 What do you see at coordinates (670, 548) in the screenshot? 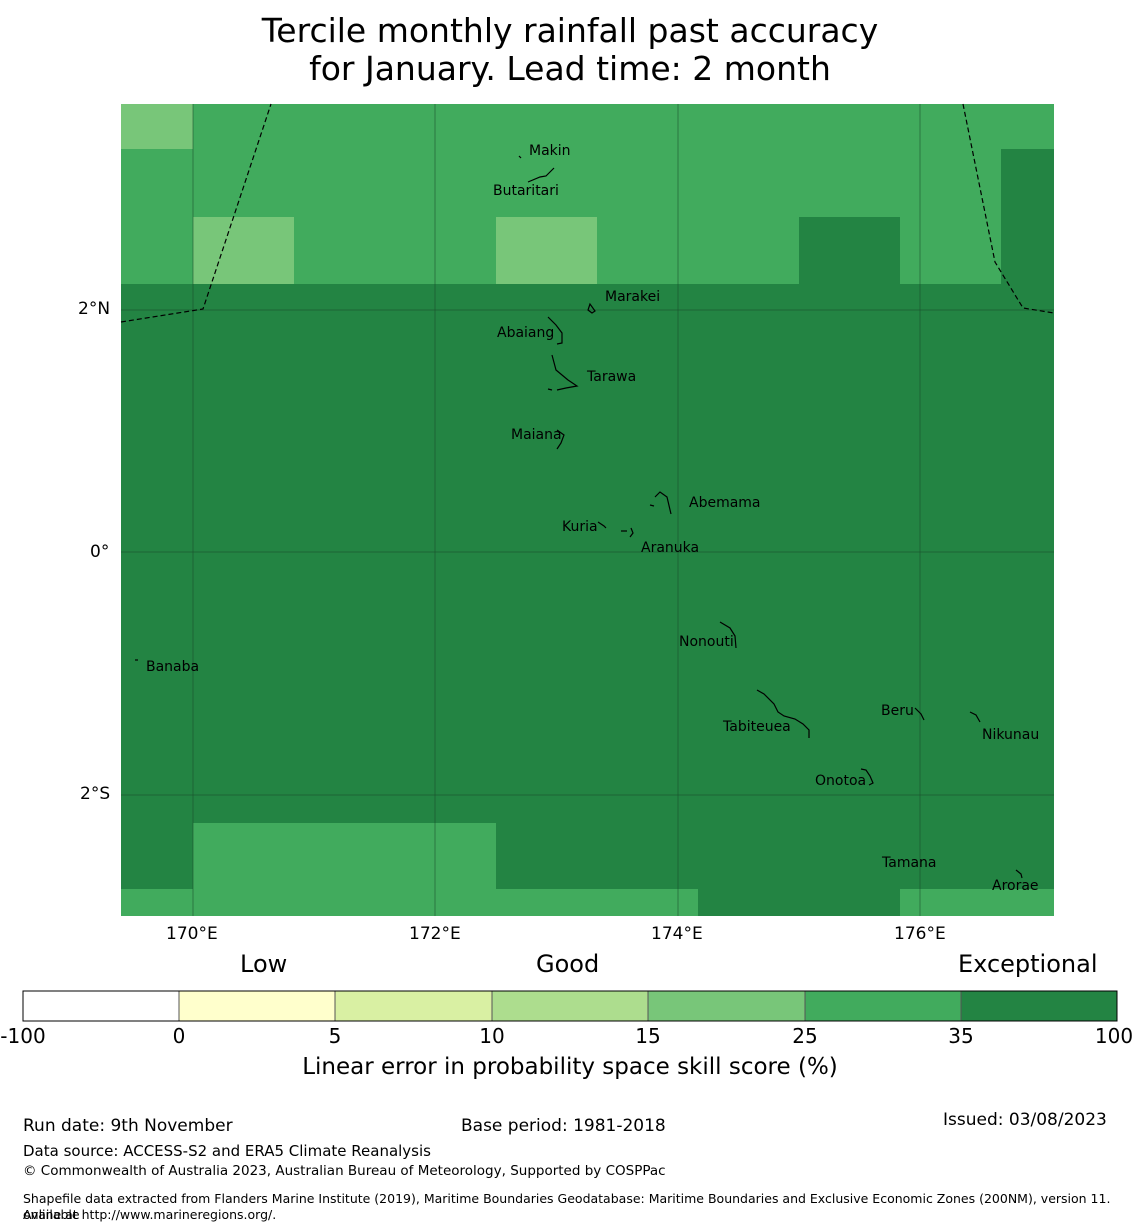
I see `place-label: Aranuka` at bounding box center [670, 548].